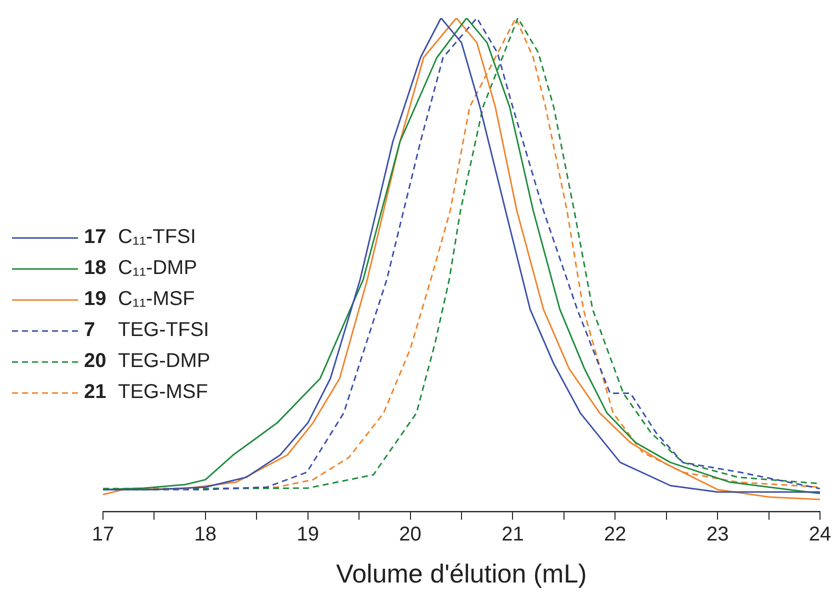 The height and width of the screenshot is (599, 838). I want to click on x-tick-label: 19, so click(307, 534).